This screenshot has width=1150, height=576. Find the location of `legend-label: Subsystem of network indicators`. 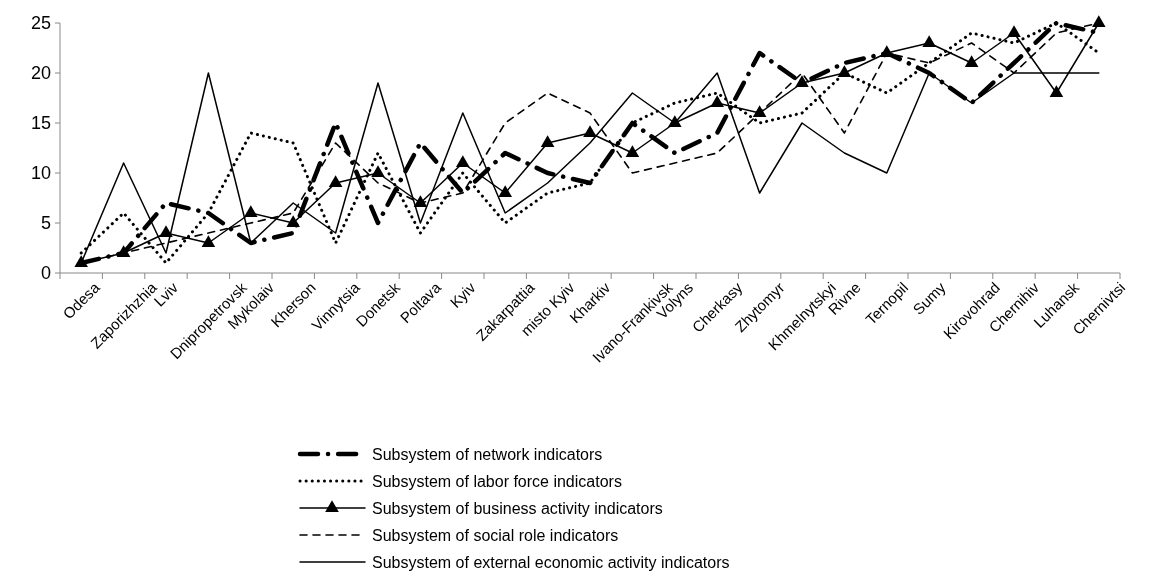

legend-label: Subsystem of network indicators is located at coordinates (487, 454).